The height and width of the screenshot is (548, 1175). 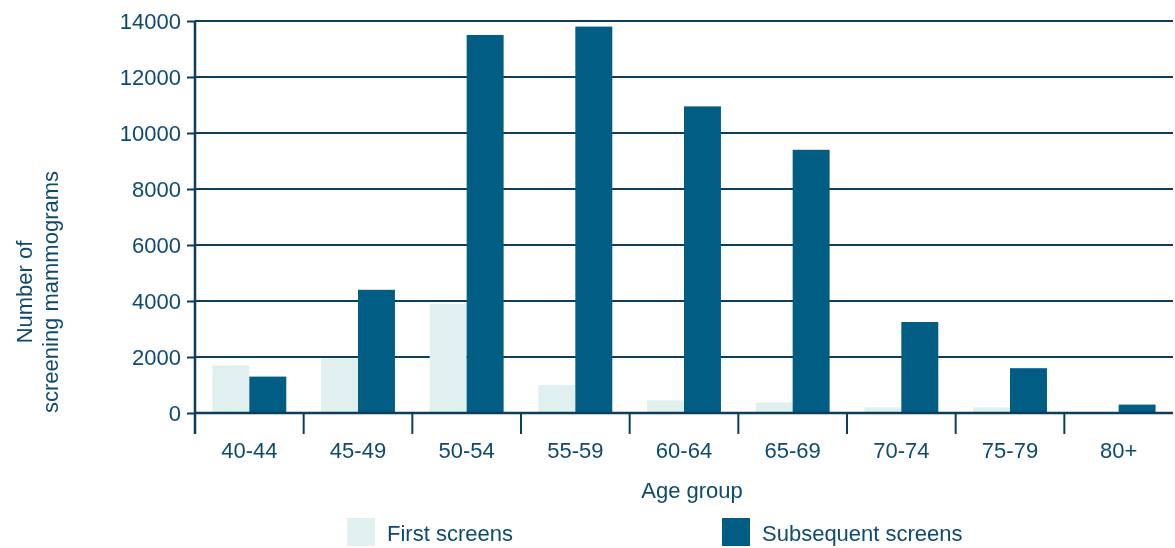 I want to click on x-tick-label: 65-69, so click(x=792, y=450).